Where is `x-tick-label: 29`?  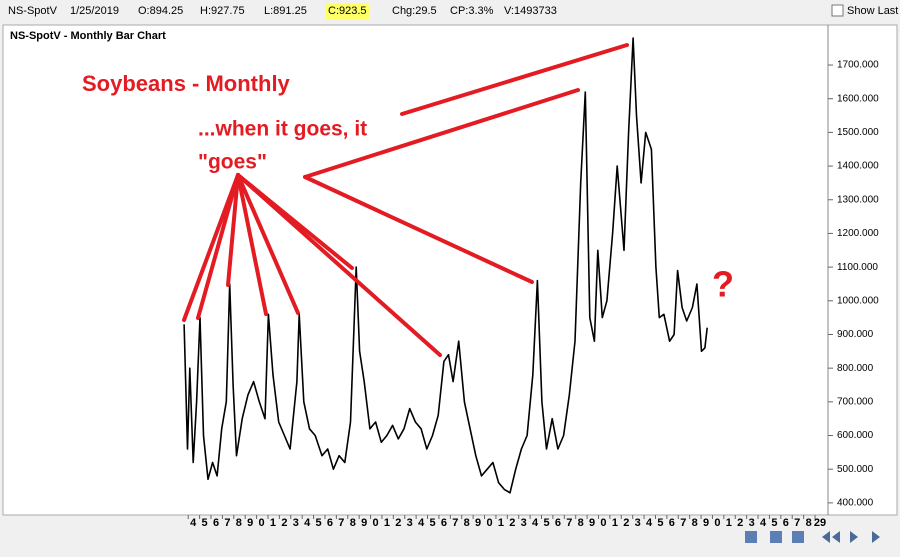 x-tick-label: 29 is located at coordinates (820, 523).